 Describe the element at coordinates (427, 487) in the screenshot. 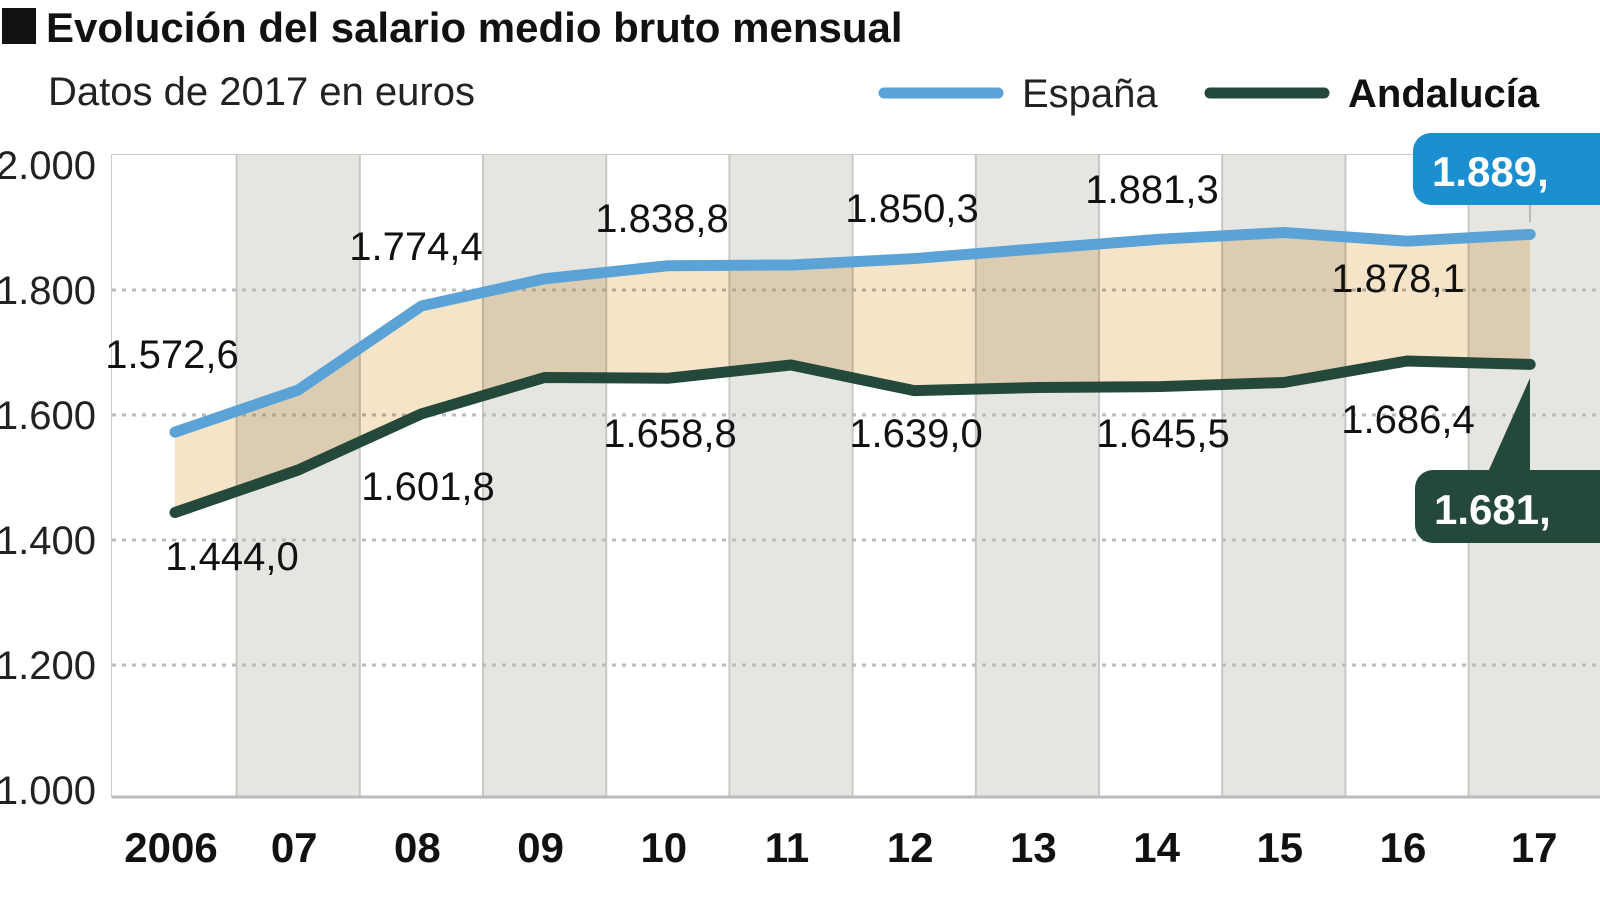

I see `data-label: 1.601,8` at that location.